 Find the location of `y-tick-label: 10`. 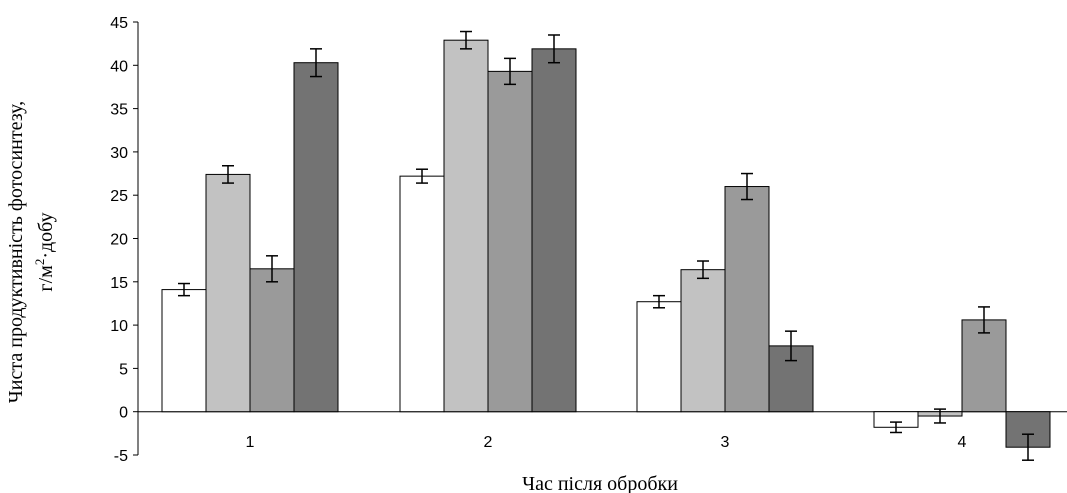

y-tick-label: 10 is located at coordinates (119, 326).